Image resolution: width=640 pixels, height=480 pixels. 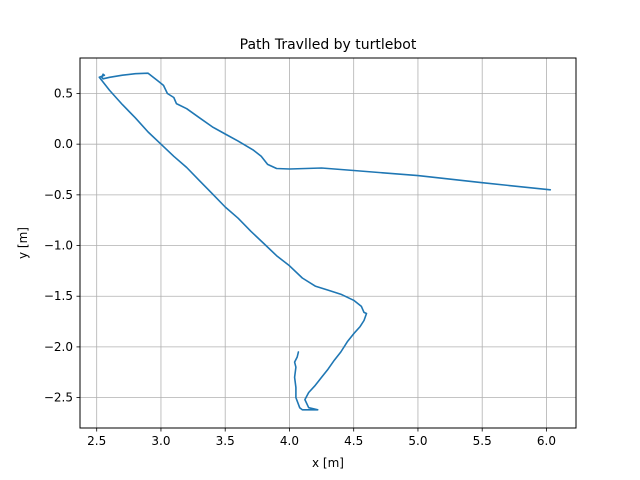 I want to click on y-tick-label: −1.0, so click(x=58, y=246).